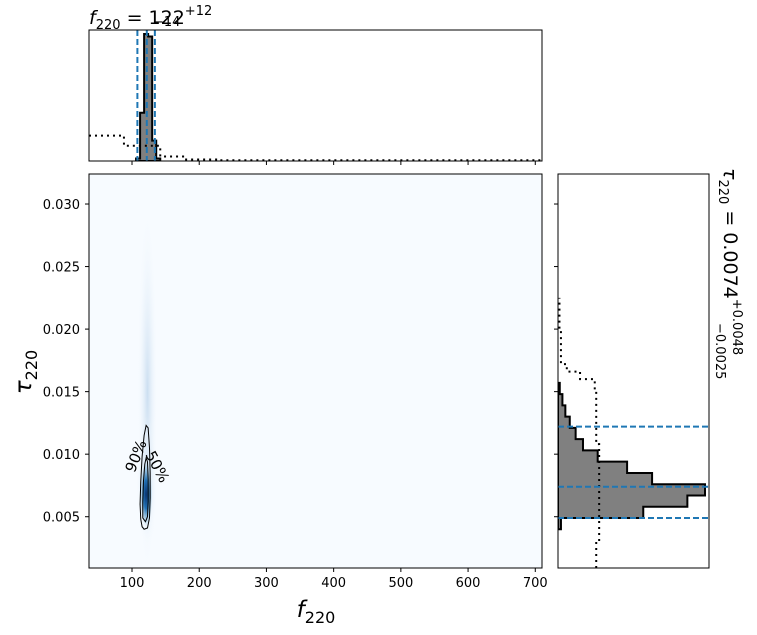 The image size is (757, 635). I want to click on right-title-minus: −0.0025, so click(719, 351).